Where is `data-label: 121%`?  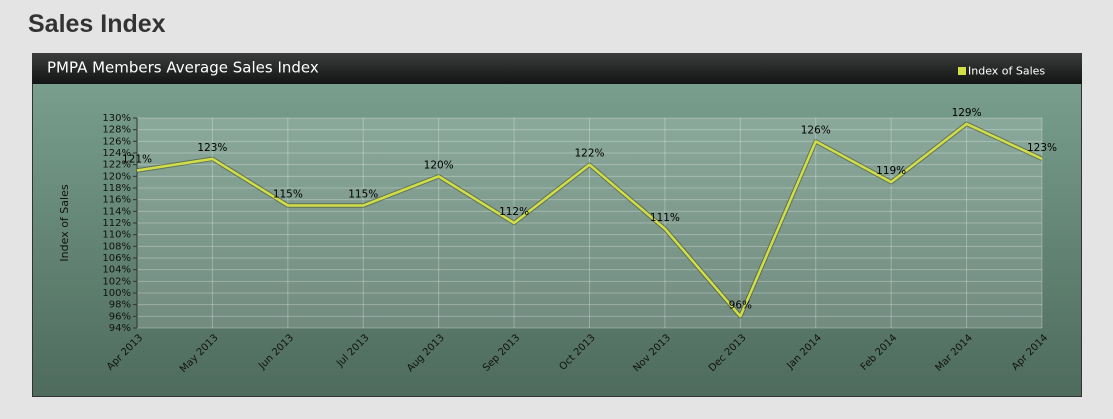
data-label: 121% is located at coordinates (137, 160).